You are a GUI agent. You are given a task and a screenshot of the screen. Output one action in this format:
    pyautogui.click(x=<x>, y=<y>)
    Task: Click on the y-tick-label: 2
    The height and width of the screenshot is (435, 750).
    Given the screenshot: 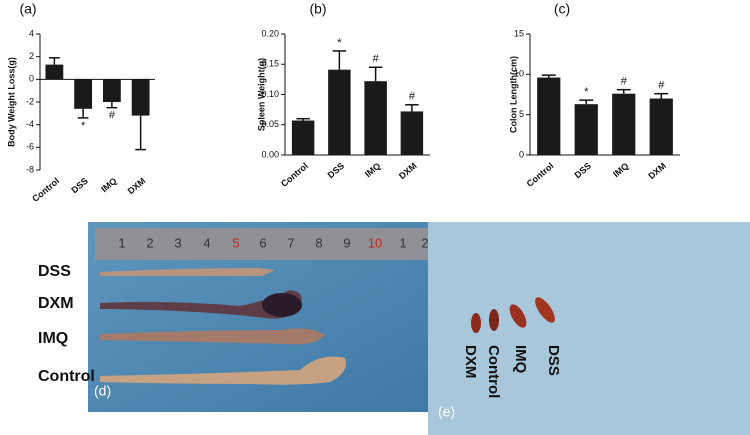 What is the action you would take?
    pyautogui.click(x=31, y=56)
    